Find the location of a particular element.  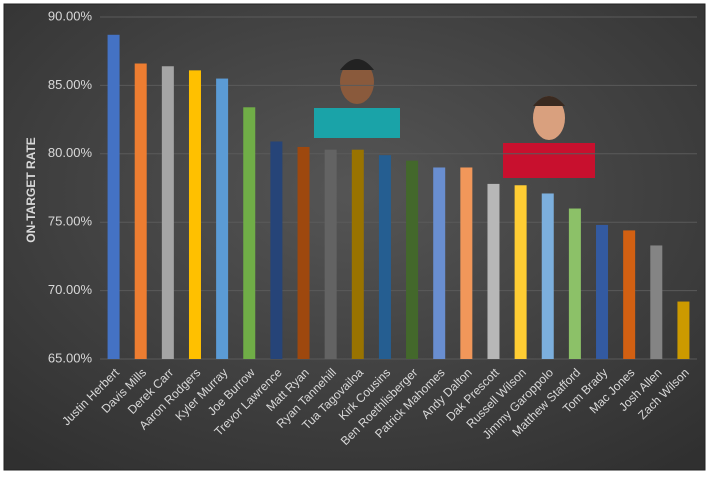

y-tick-label: 90.00% is located at coordinates (70, 15).